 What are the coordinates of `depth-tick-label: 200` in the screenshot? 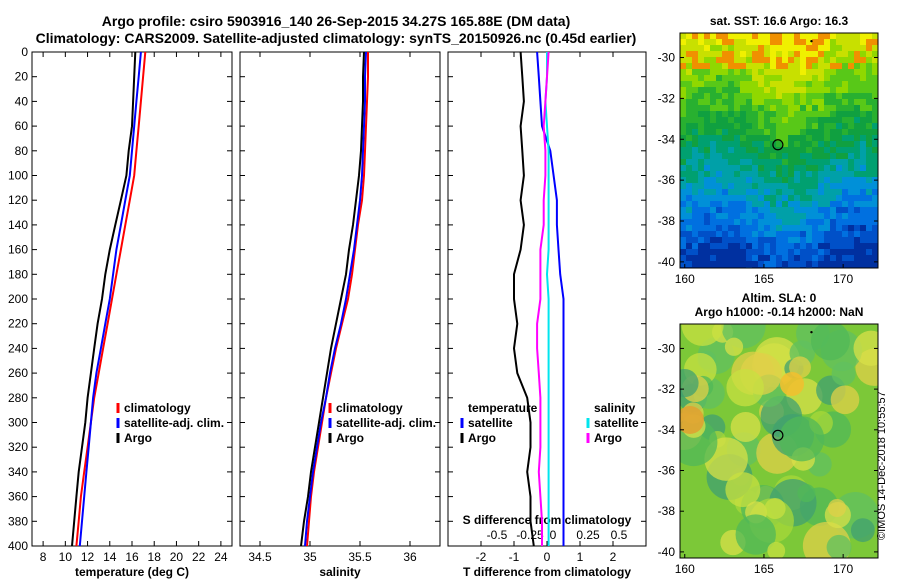 It's located at (18, 299).